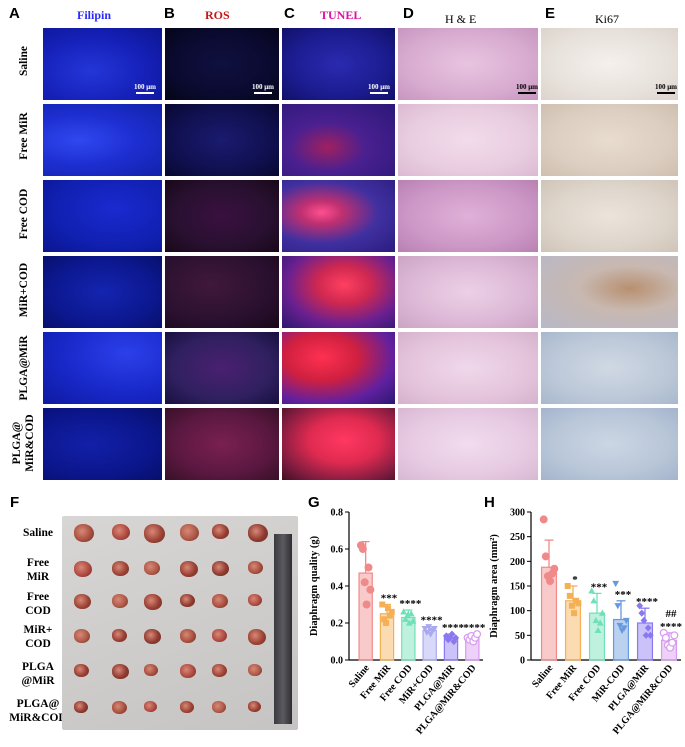 This screenshot has height=747, width=685. Describe the element at coordinates (607, 19) in the screenshot. I see `column-title-ki67: Ki67` at that location.